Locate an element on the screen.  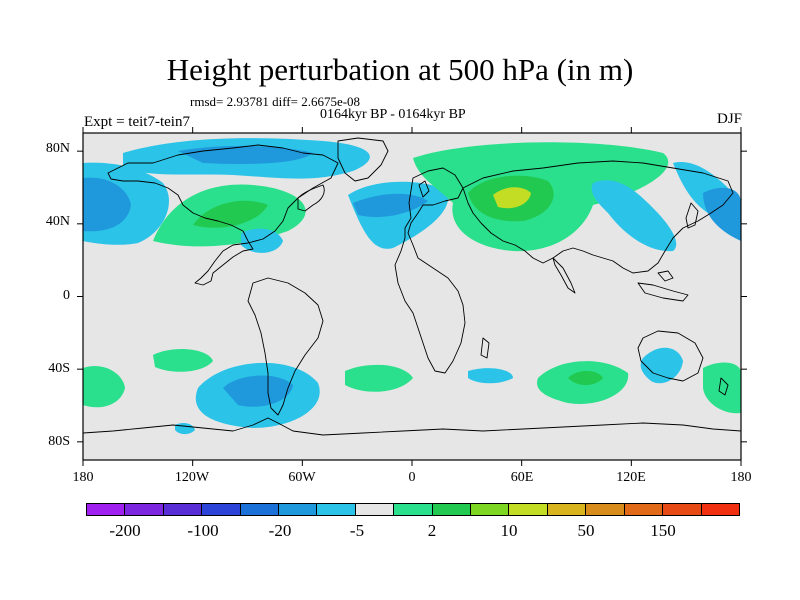
lon-tick-label: 60E is located at coordinates (522, 477).